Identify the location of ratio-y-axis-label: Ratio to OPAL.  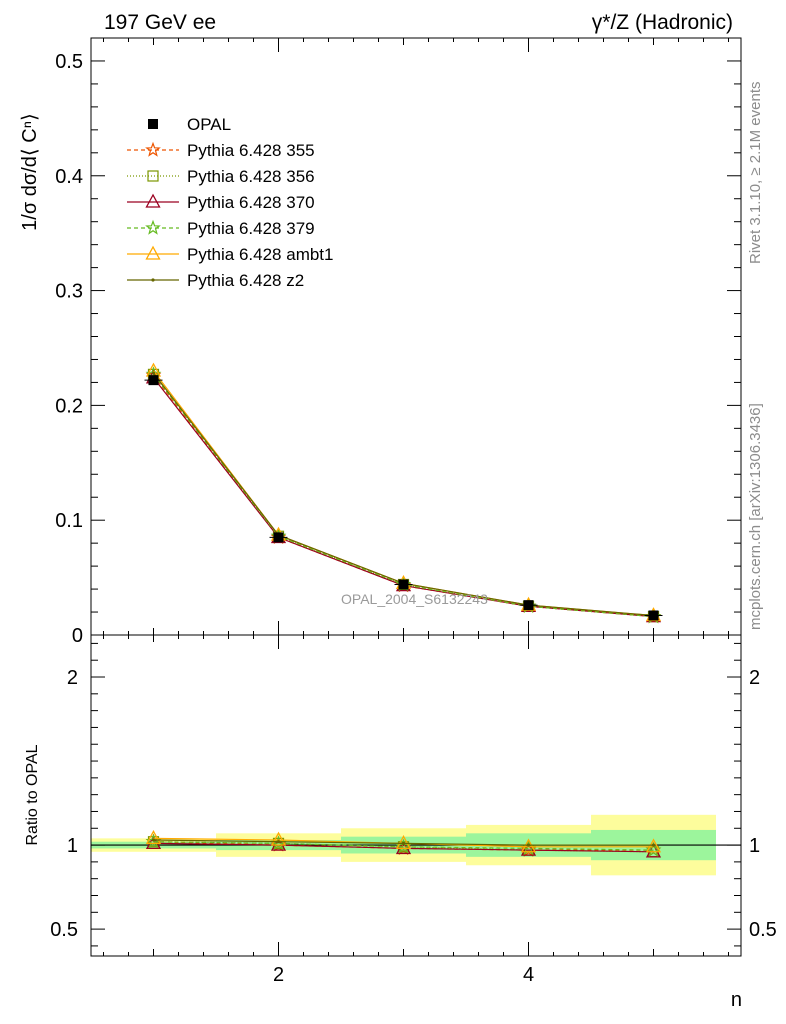
(32, 794).